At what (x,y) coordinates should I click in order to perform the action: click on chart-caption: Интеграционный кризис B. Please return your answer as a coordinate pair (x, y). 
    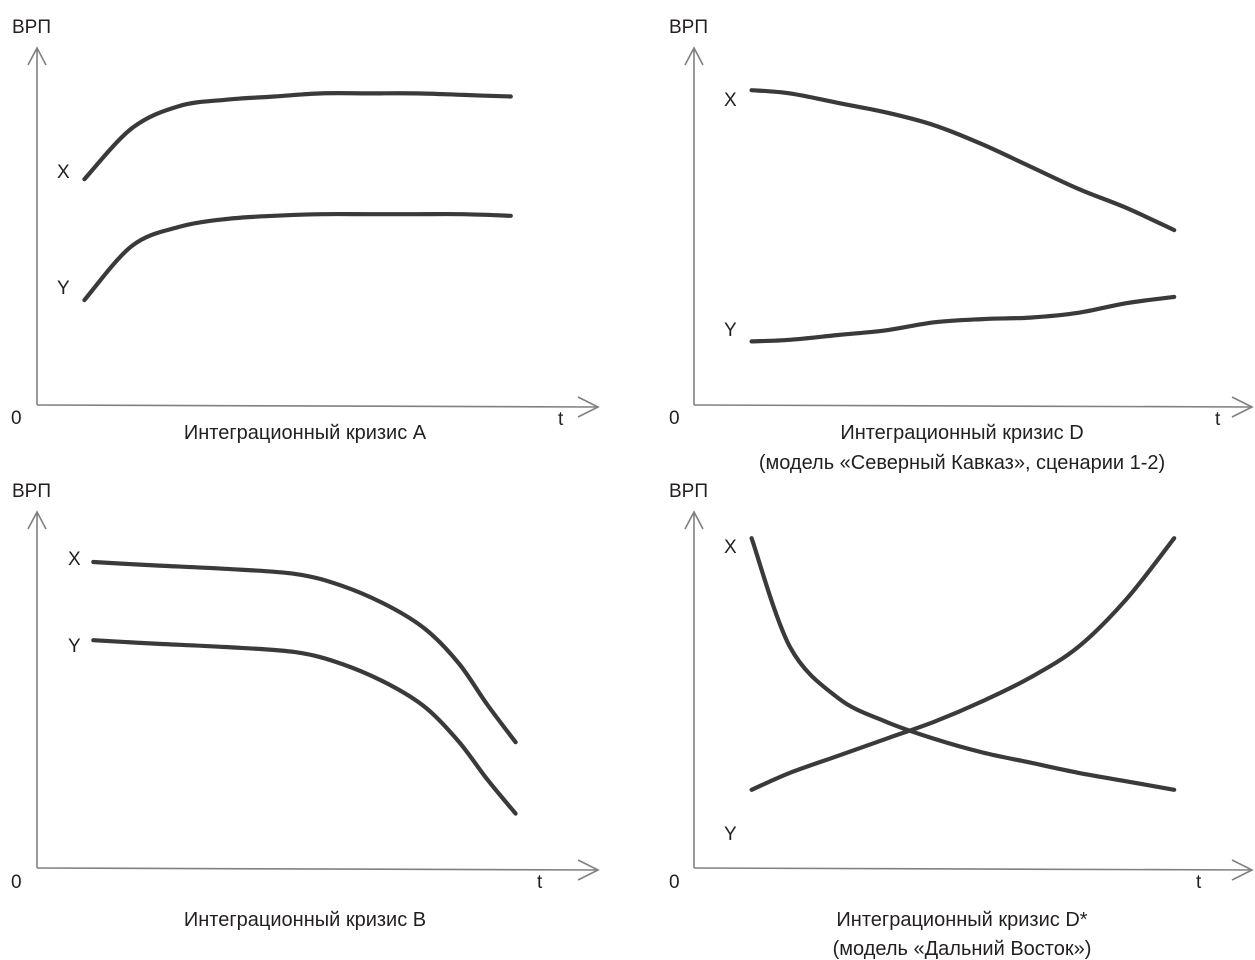
    Looking at the image, I should click on (305, 920).